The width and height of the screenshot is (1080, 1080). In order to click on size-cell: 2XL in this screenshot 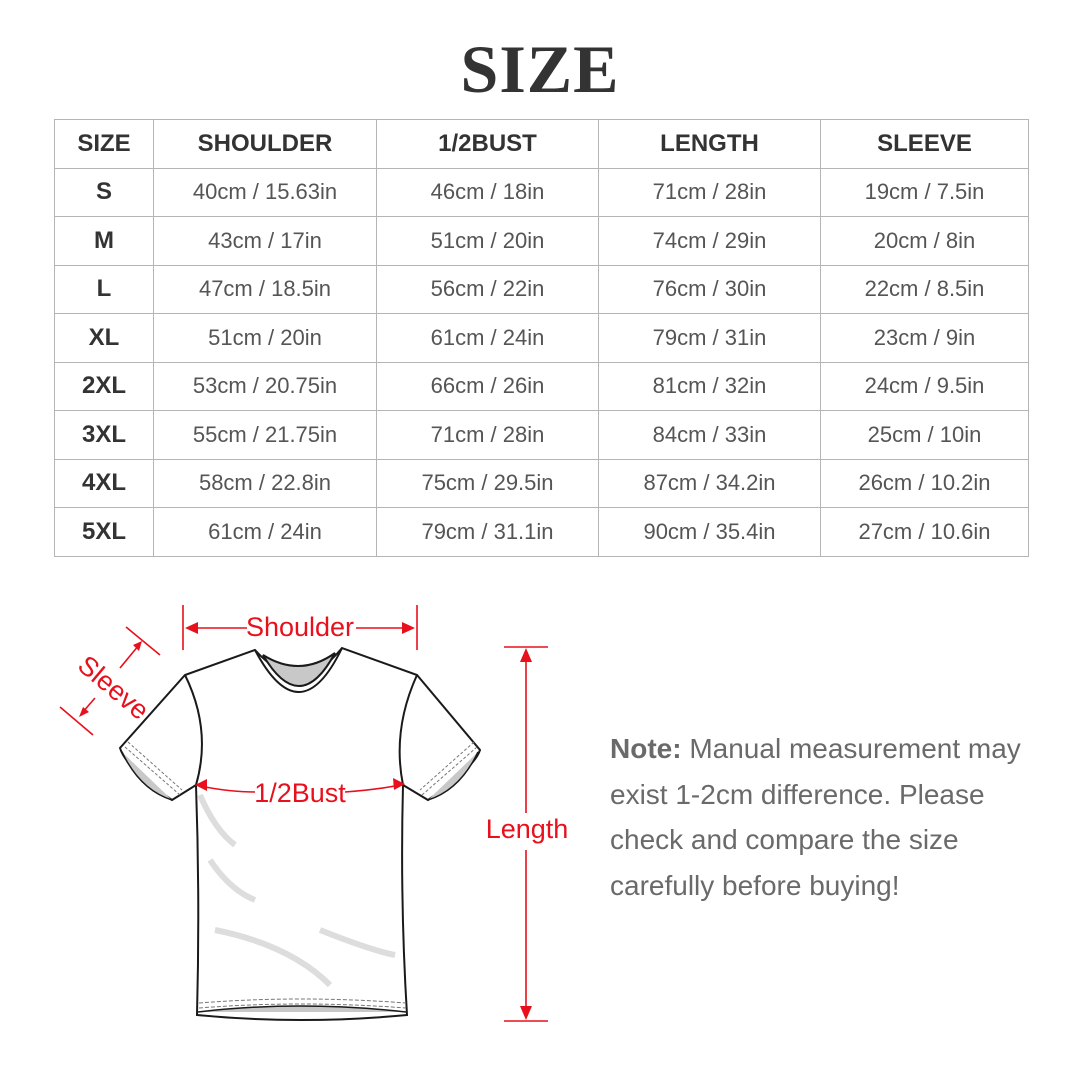, I will do `click(104, 386)`.